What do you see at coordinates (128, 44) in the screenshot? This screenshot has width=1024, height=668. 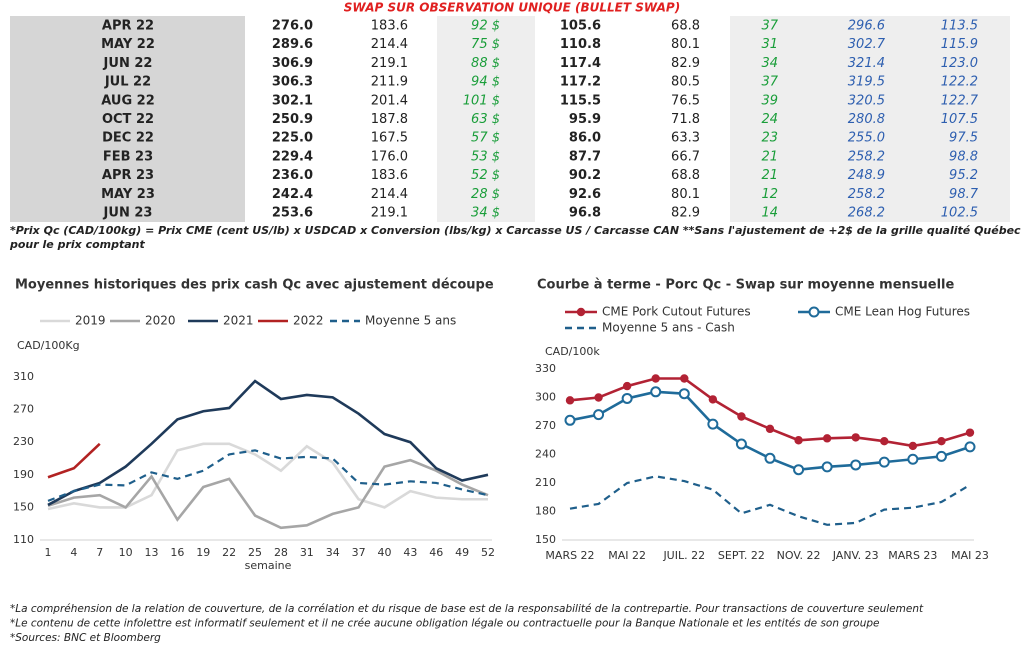 I see `table-cell: MAY 22` at bounding box center [128, 44].